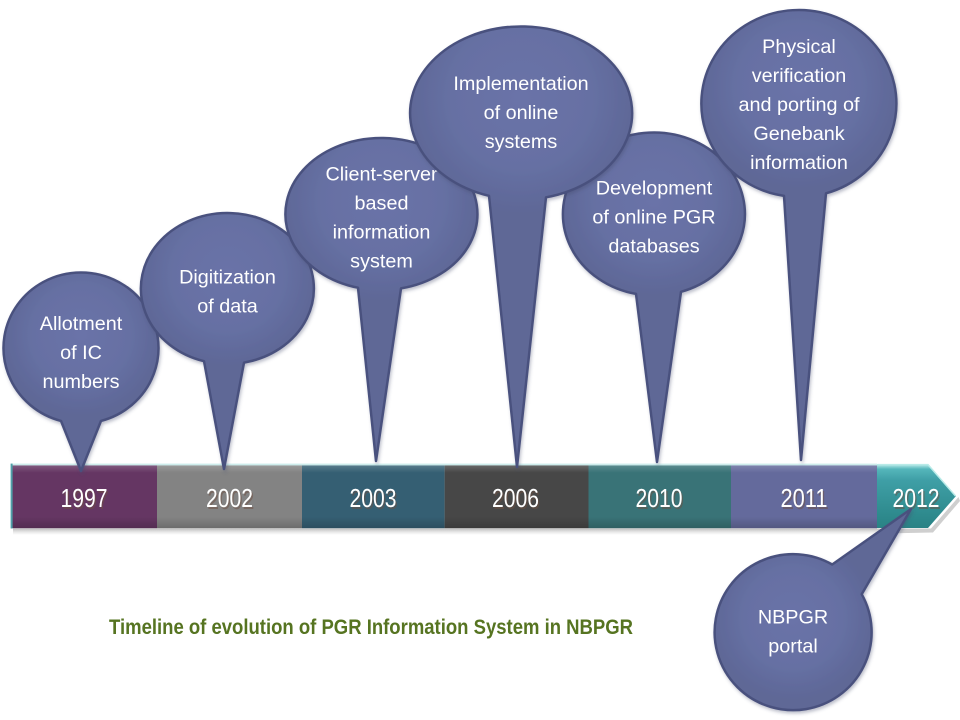 Image resolution: width=960 pixels, height=720 pixels. I want to click on svg-text: Development, so click(654, 188).